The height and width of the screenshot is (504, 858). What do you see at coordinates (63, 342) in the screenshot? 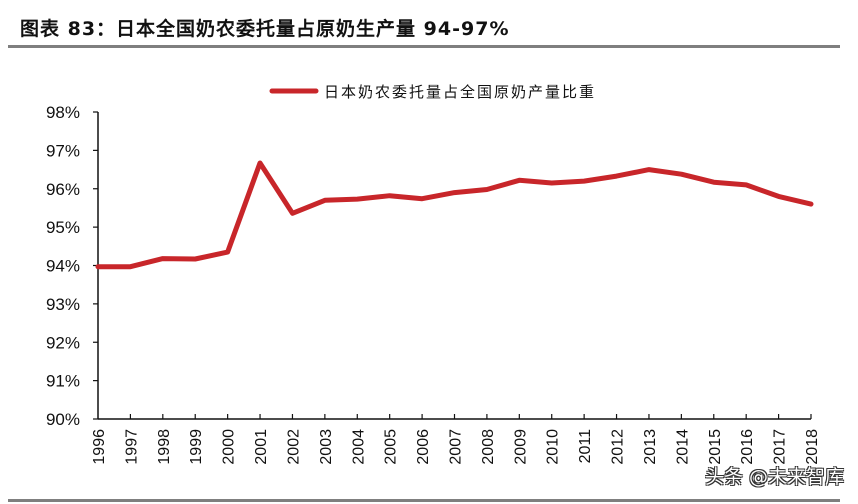
I see `y-tick-label: 92%` at bounding box center [63, 342].